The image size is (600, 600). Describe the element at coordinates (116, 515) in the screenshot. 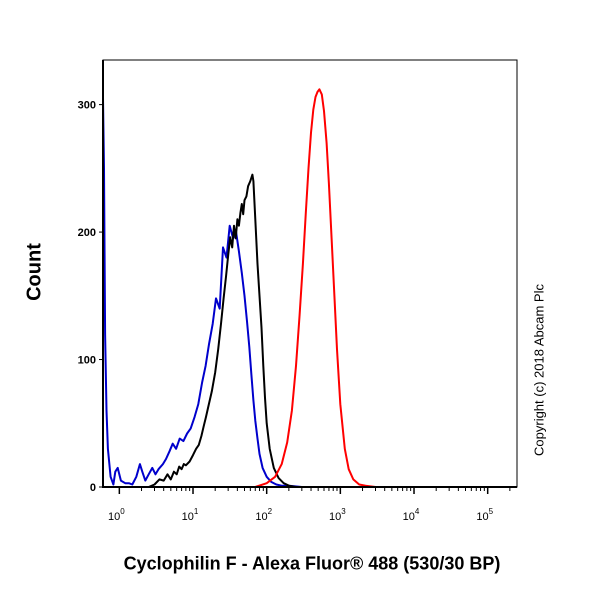

I see `x-tick-label: 10⁰` at that location.